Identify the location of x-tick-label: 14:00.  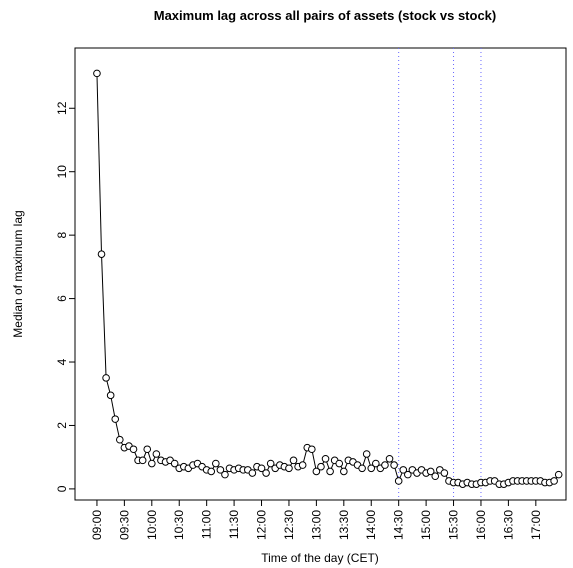
(371, 525).